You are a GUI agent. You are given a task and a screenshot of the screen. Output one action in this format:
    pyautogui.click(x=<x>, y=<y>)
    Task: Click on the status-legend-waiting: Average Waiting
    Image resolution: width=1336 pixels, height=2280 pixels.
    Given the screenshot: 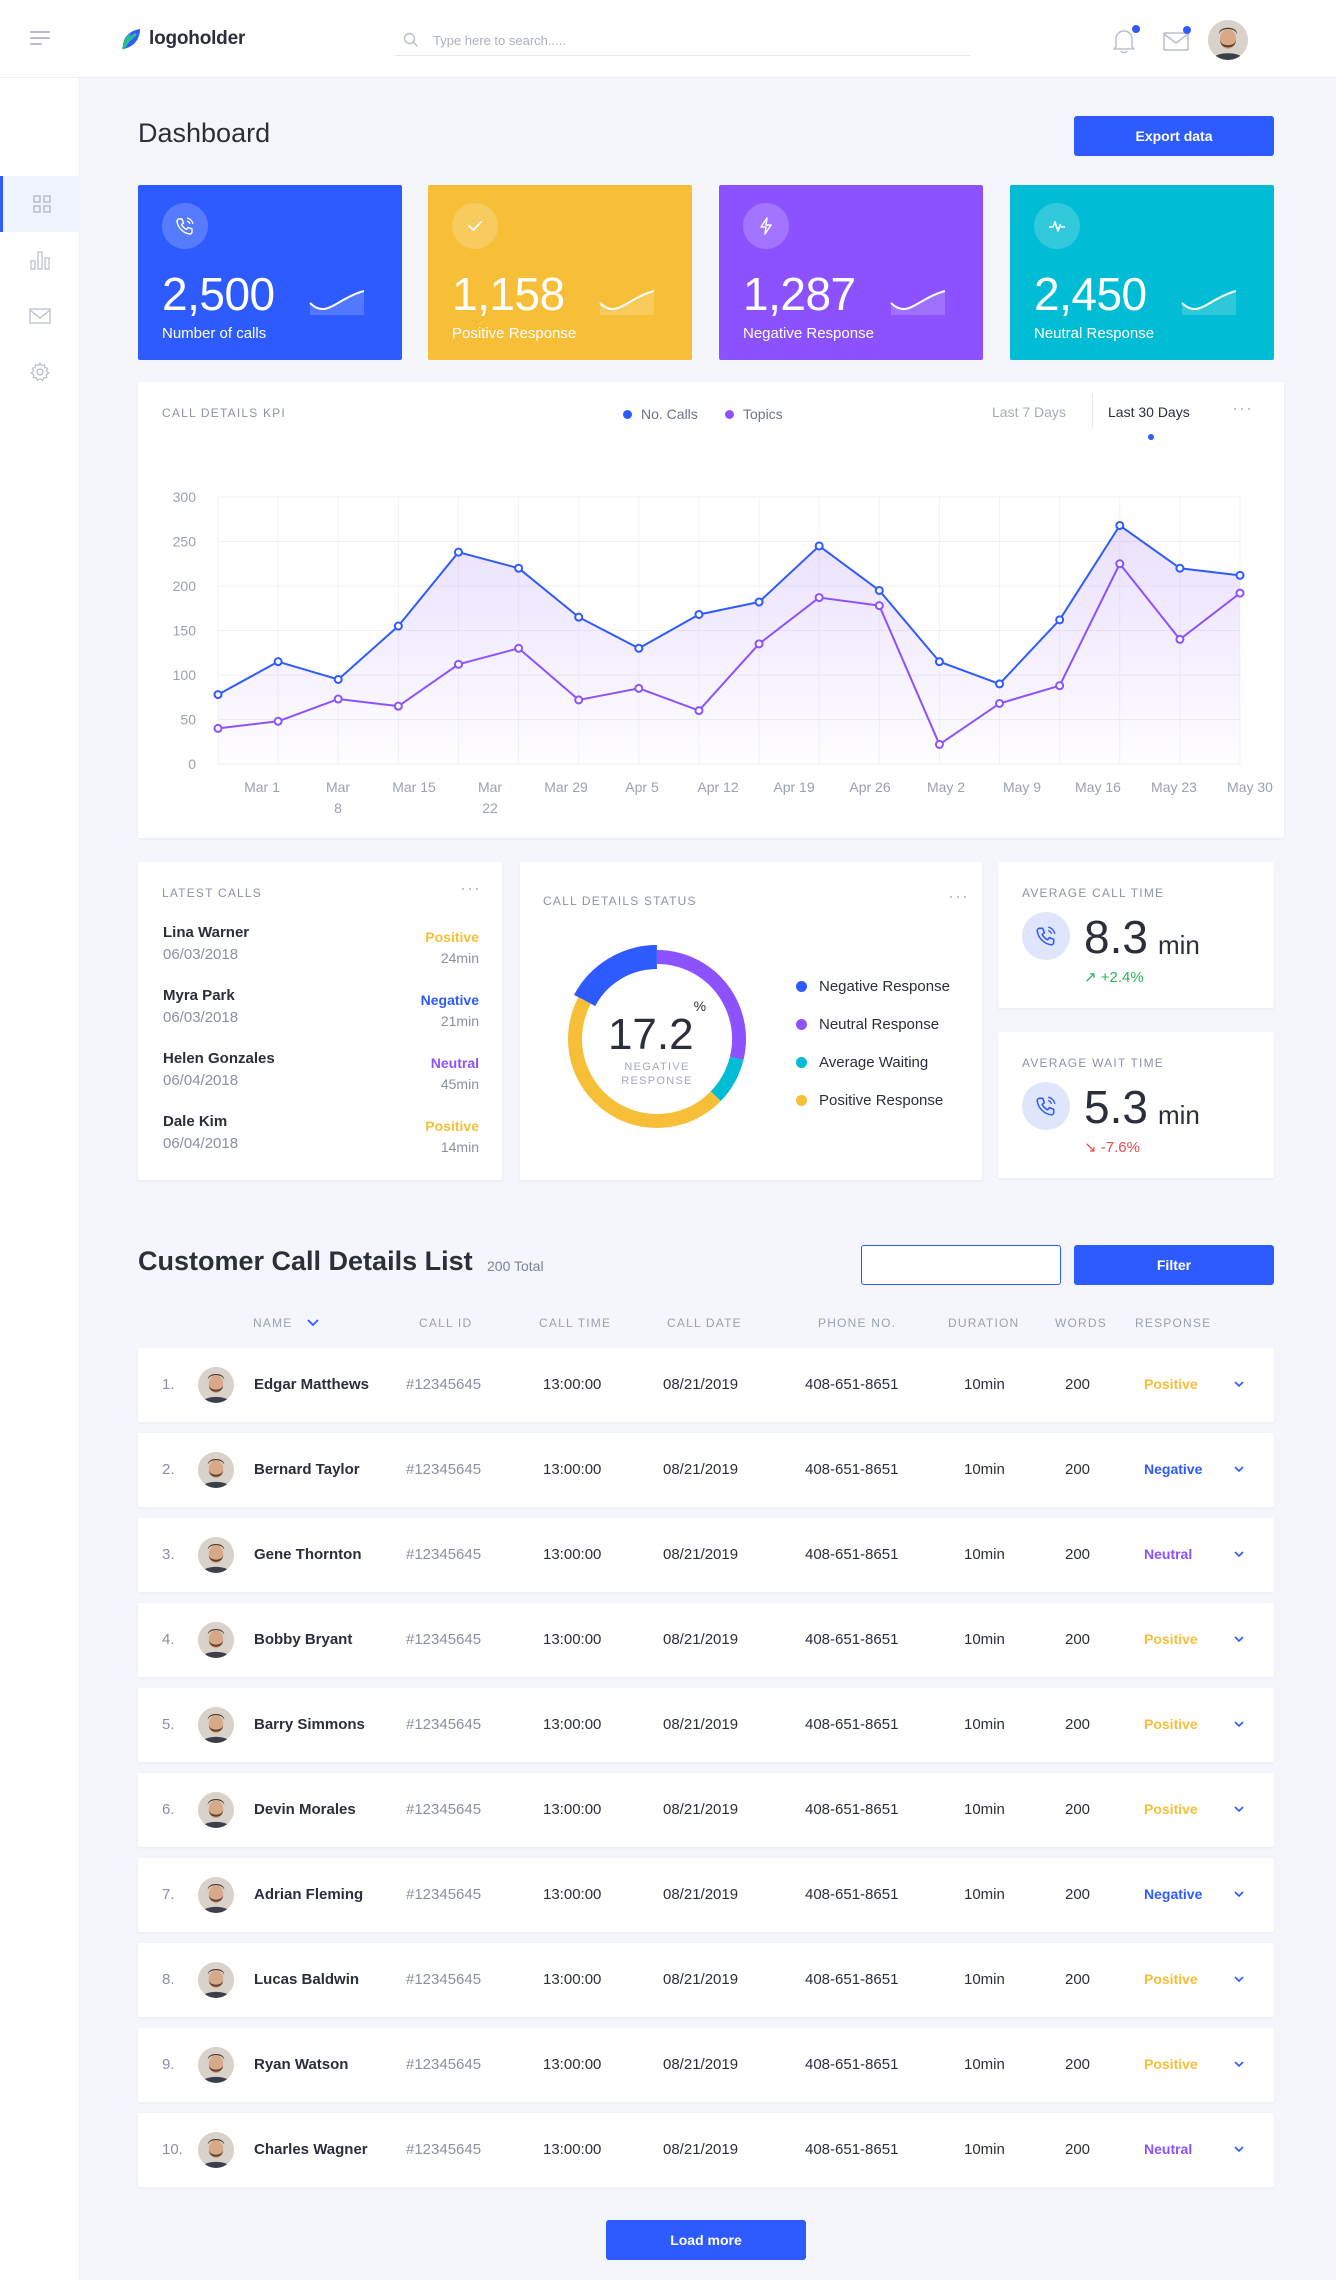 What is the action you would take?
    pyautogui.click(x=862, y=1062)
    